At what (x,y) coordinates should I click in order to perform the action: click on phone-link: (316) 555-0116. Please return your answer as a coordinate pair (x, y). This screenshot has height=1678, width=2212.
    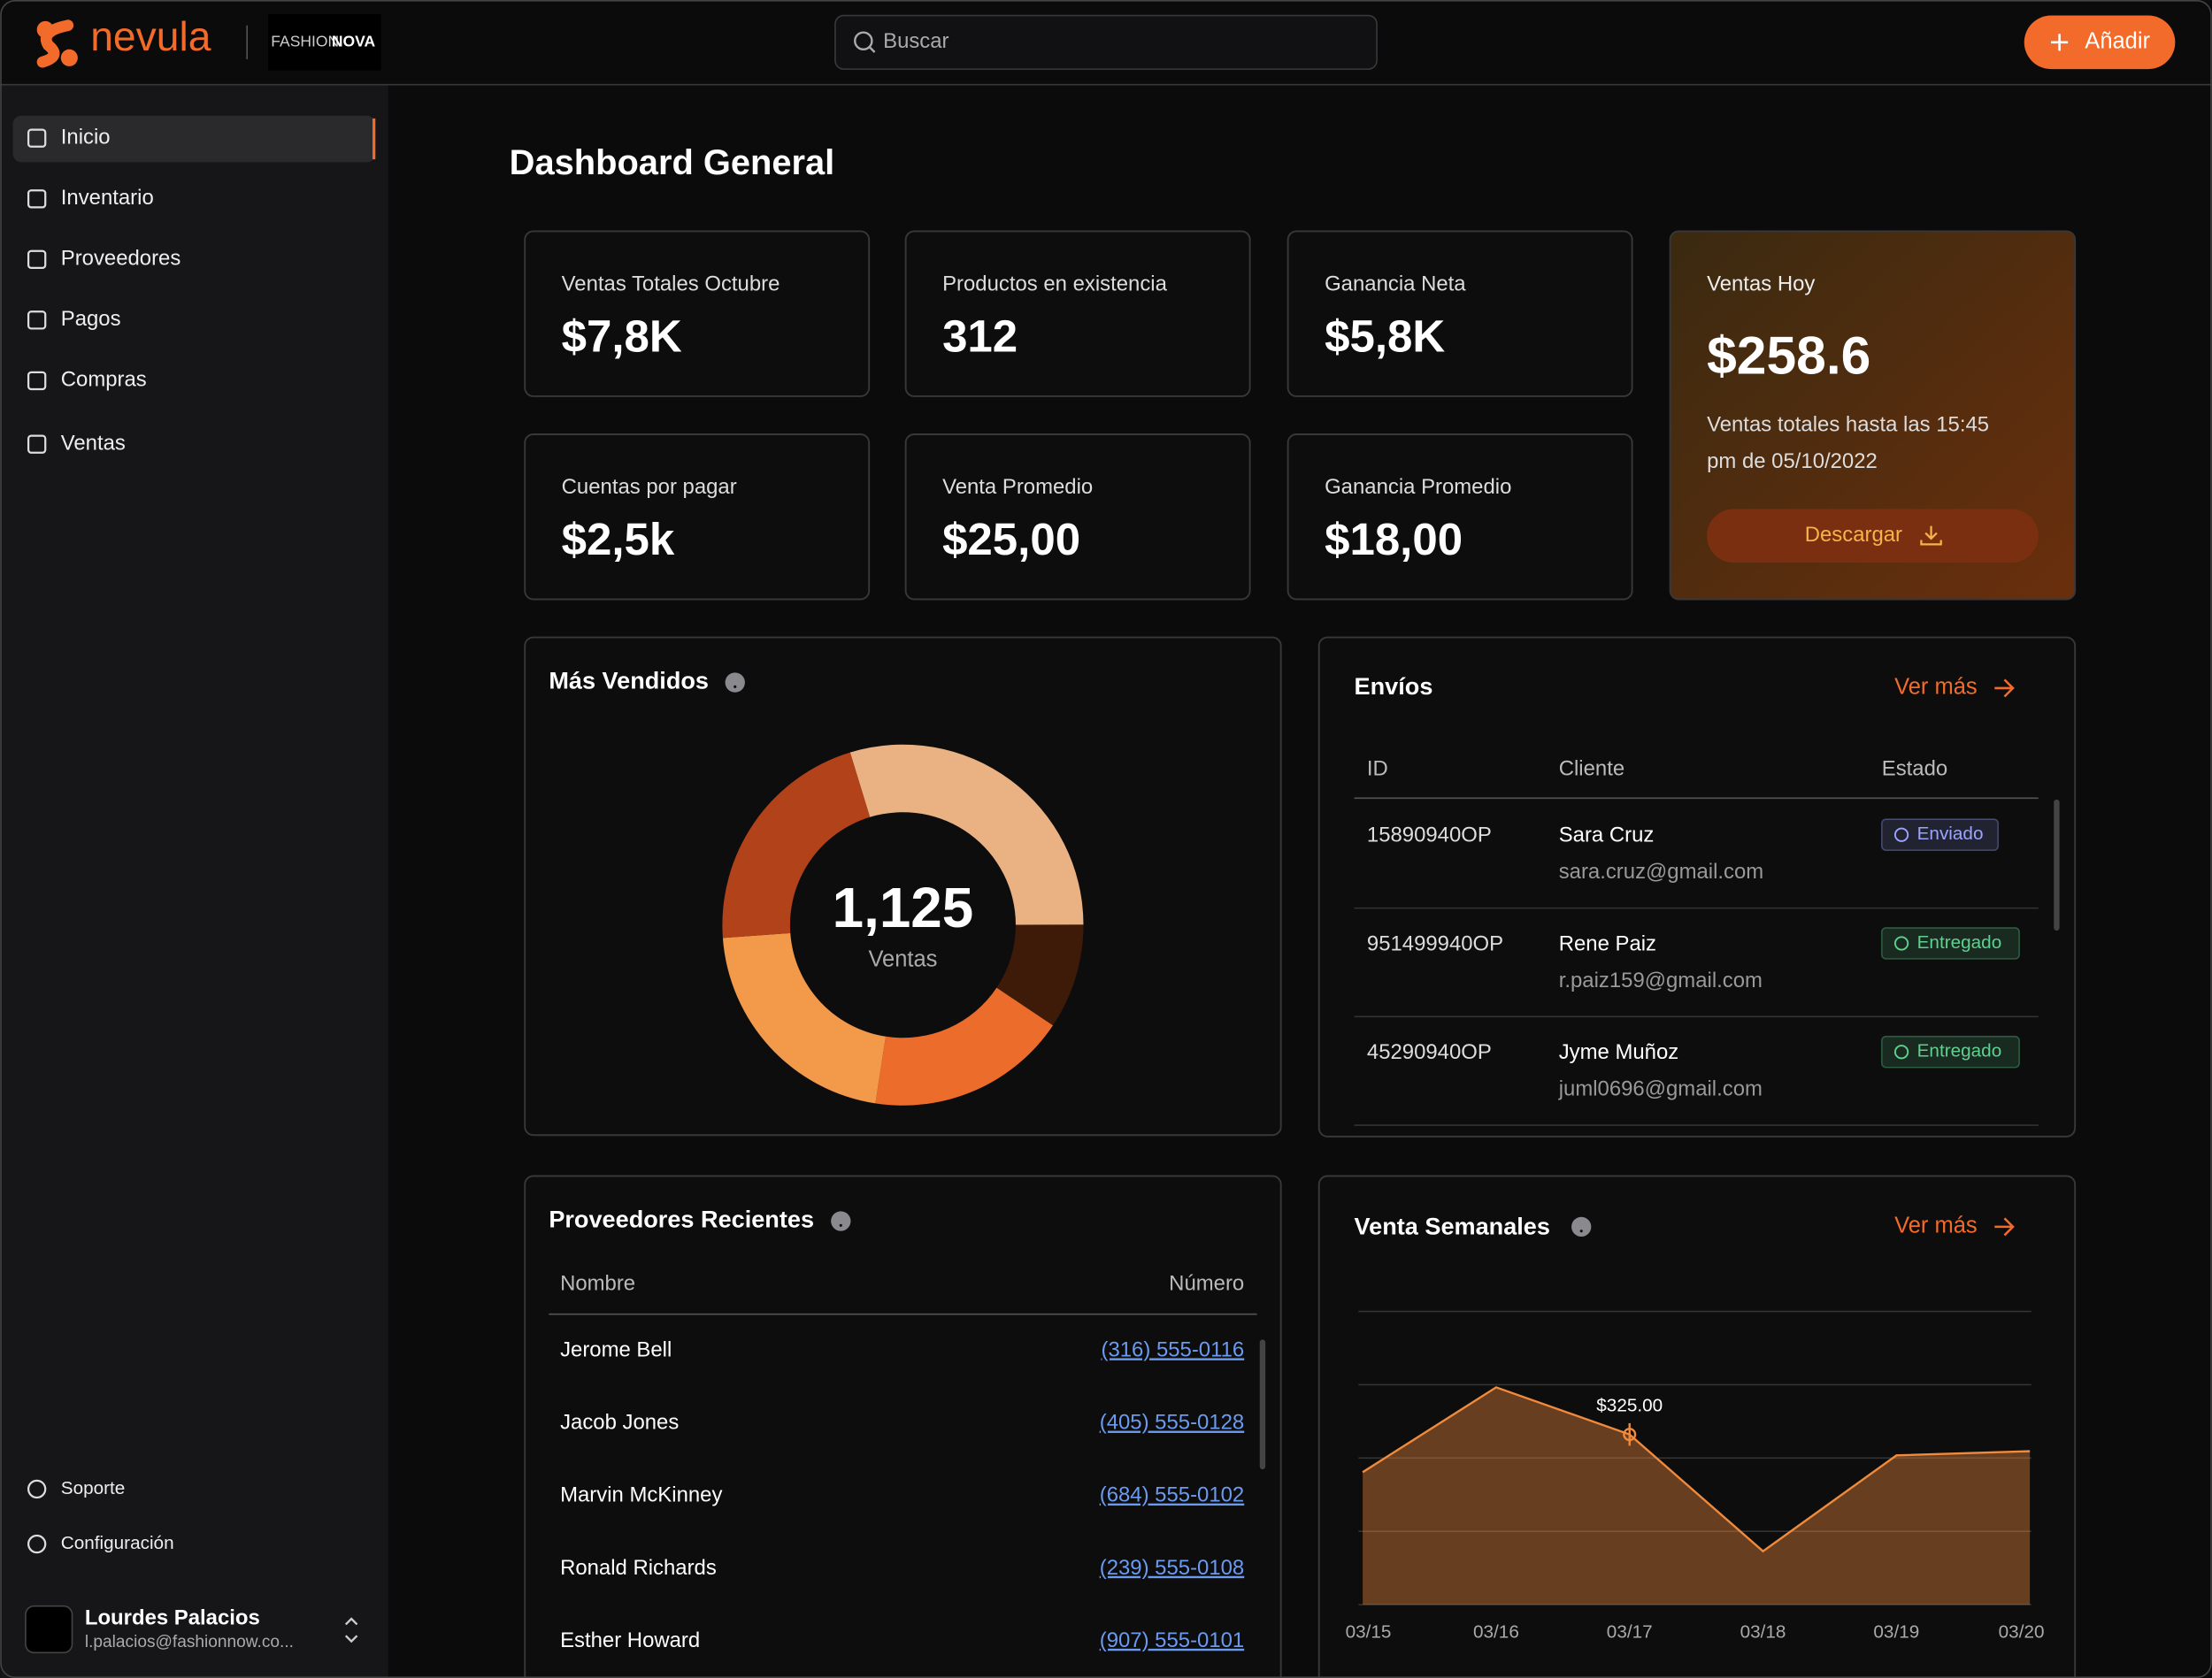
    Looking at the image, I should click on (1174, 1349).